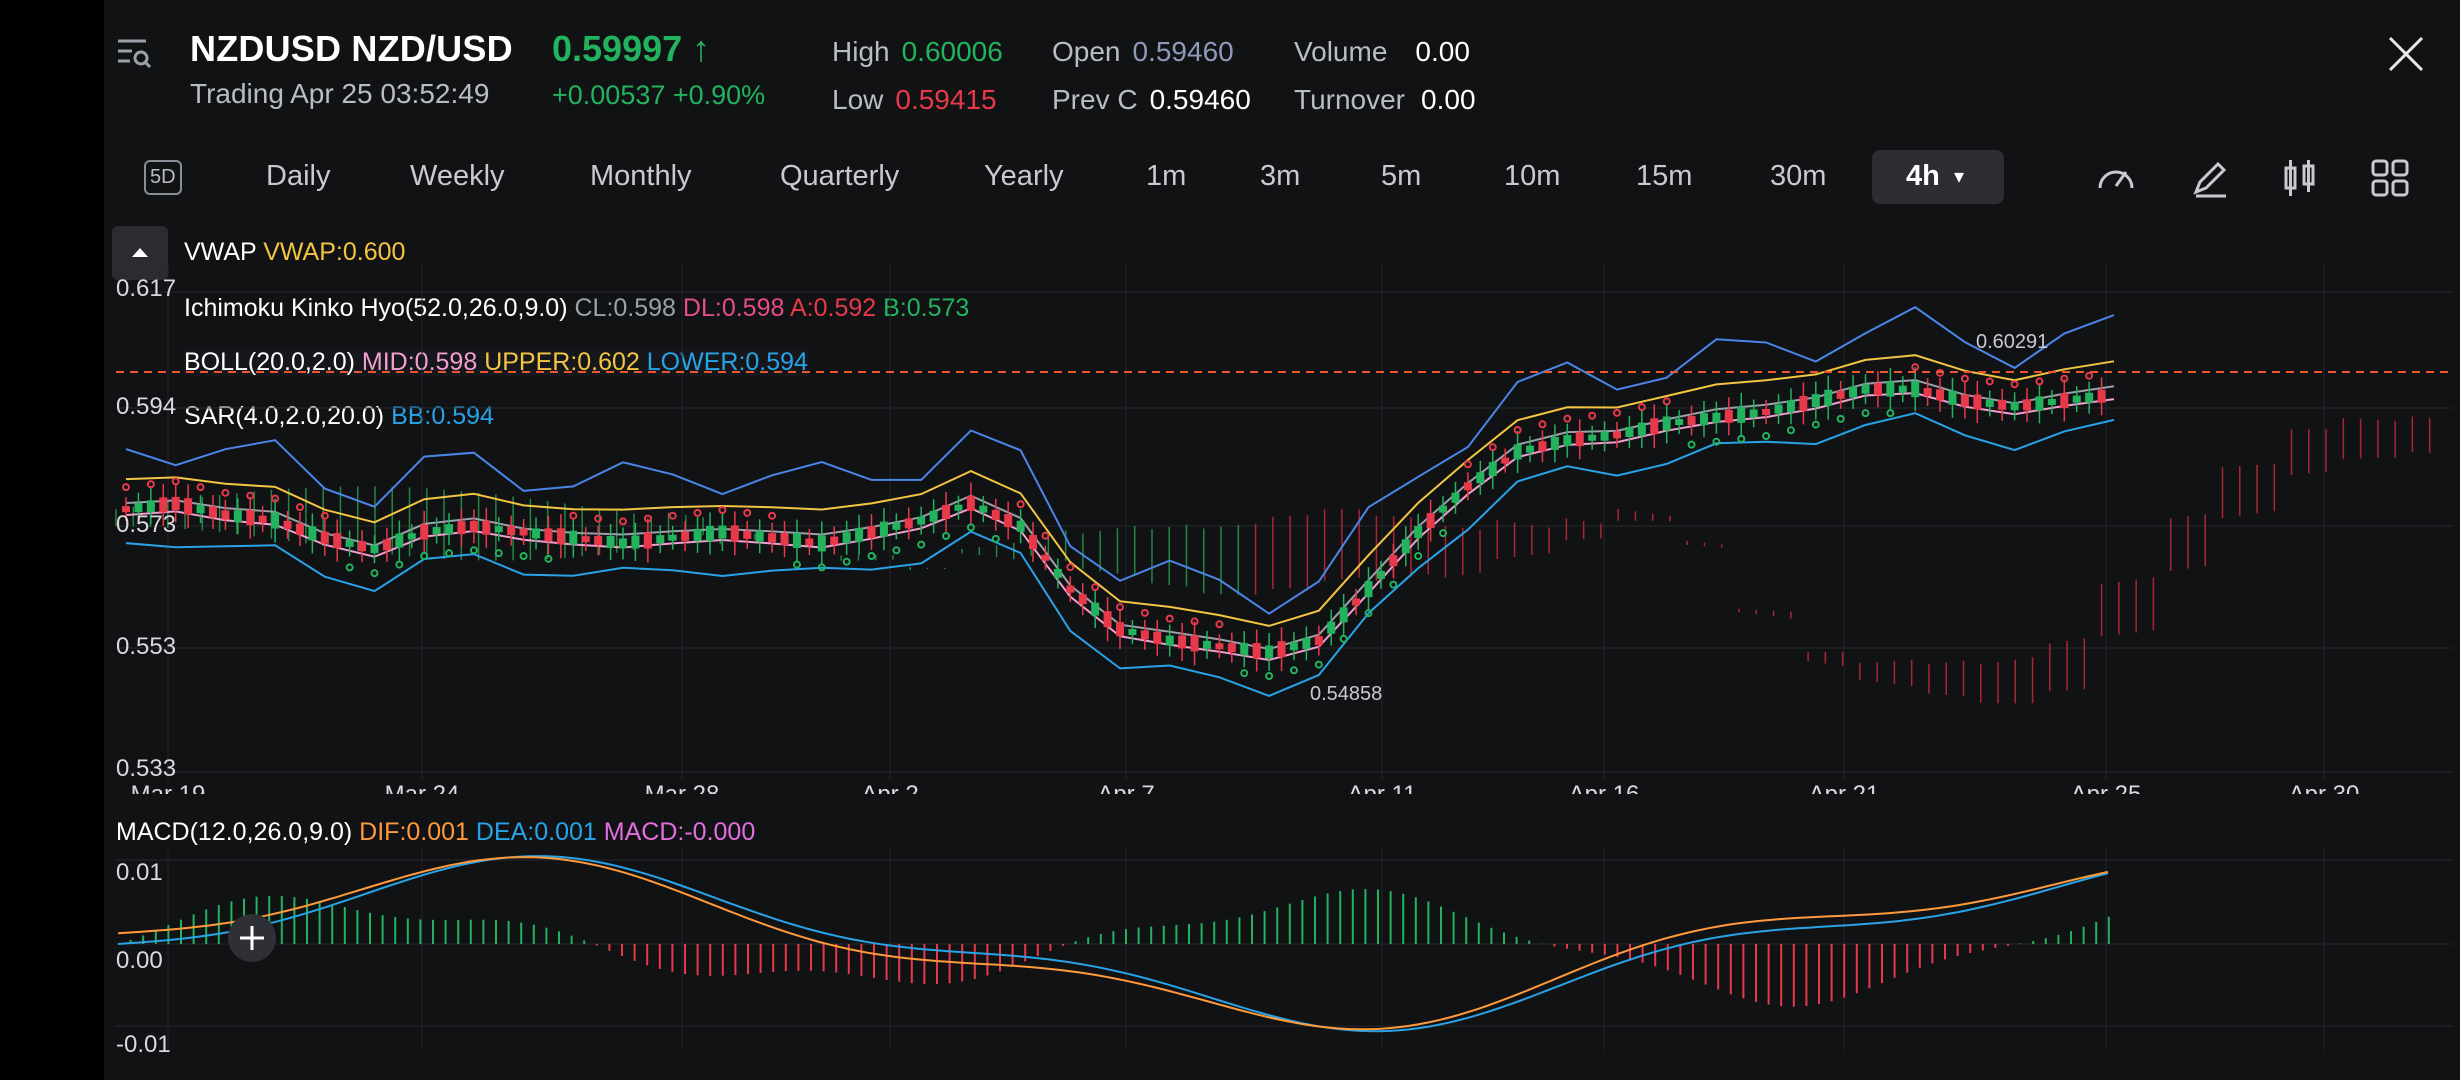 The width and height of the screenshot is (2460, 1080). What do you see at coordinates (252, 938) in the screenshot?
I see `crosshair-button` at bounding box center [252, 938].